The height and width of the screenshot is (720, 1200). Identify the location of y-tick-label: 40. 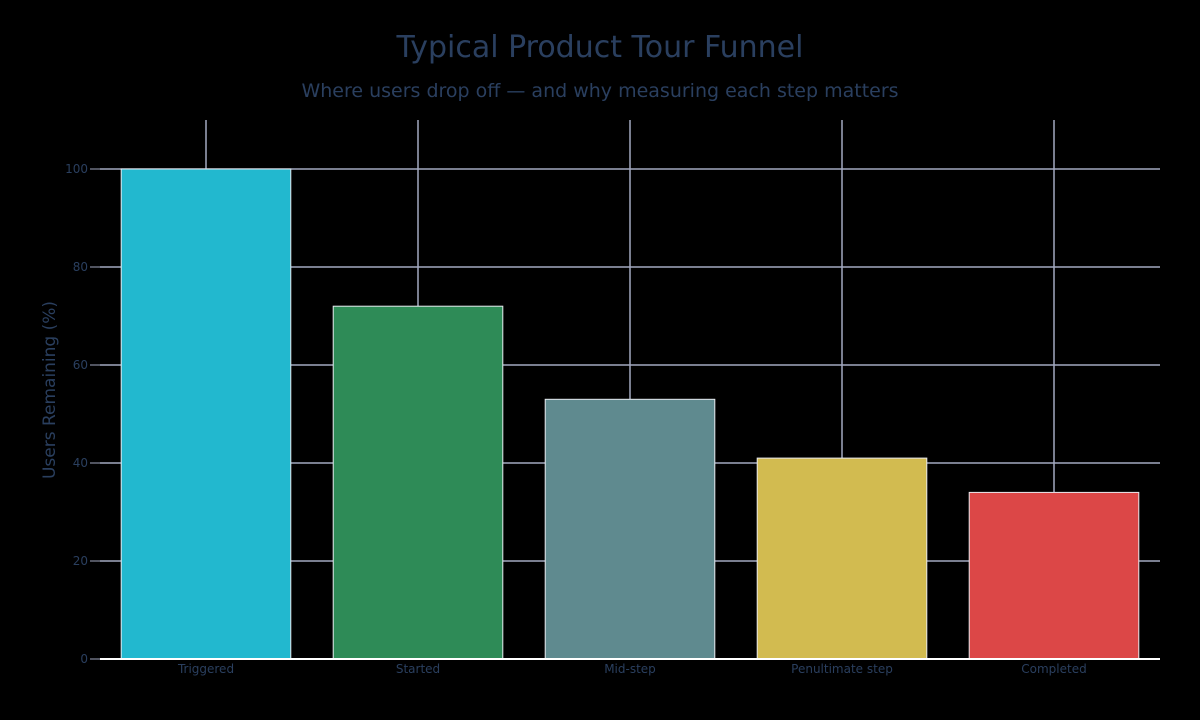
(80, 463).